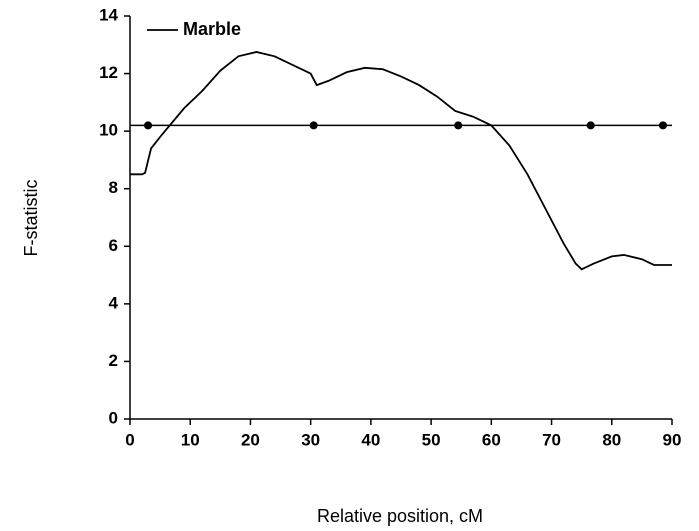 This screenshot has width=699, height=531. Describe the element at coordinates (113, 187) in the screenshot. I see `y-tick-label: 8` at that location.